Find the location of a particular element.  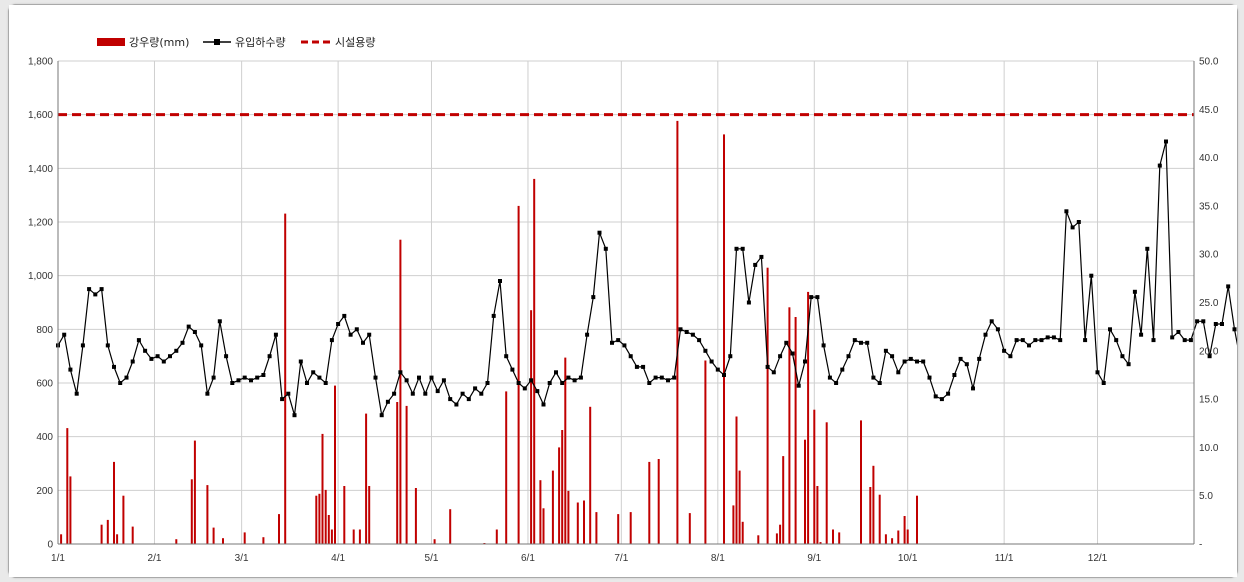

y-right-tick-label: 15.0 is located at coordinates (1209, 400).